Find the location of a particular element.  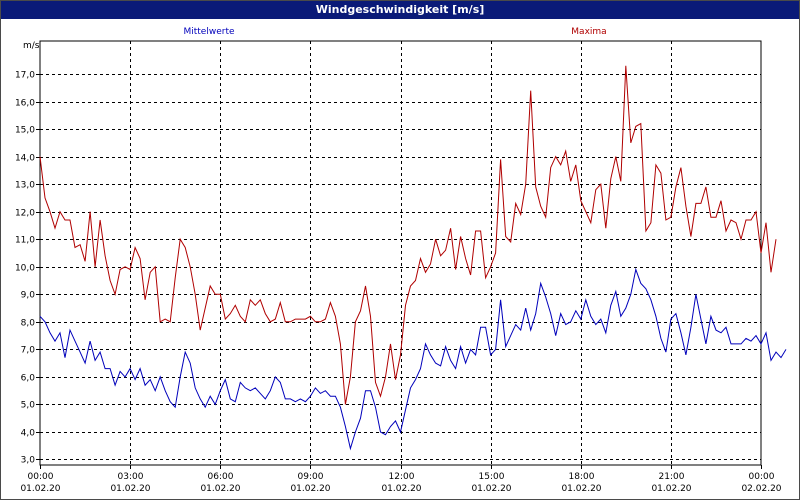

y-tick-label: 12,0 is located at coordinates (25, 214).